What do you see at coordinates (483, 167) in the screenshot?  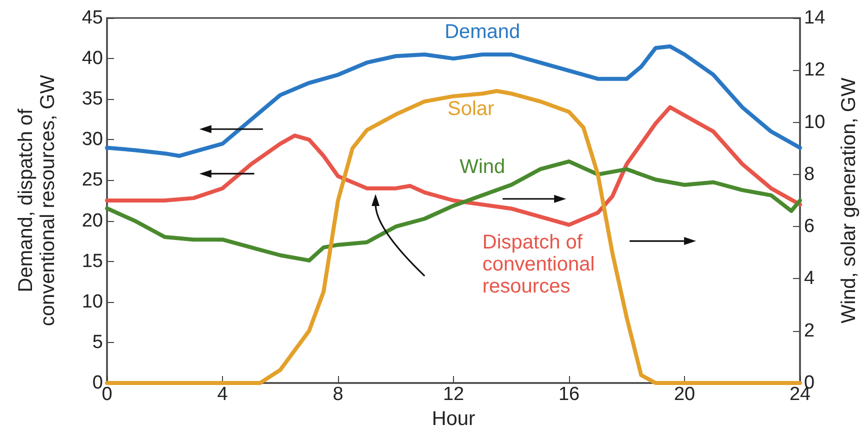 I see `series-label: Wind` at bounding box center [483, 167].